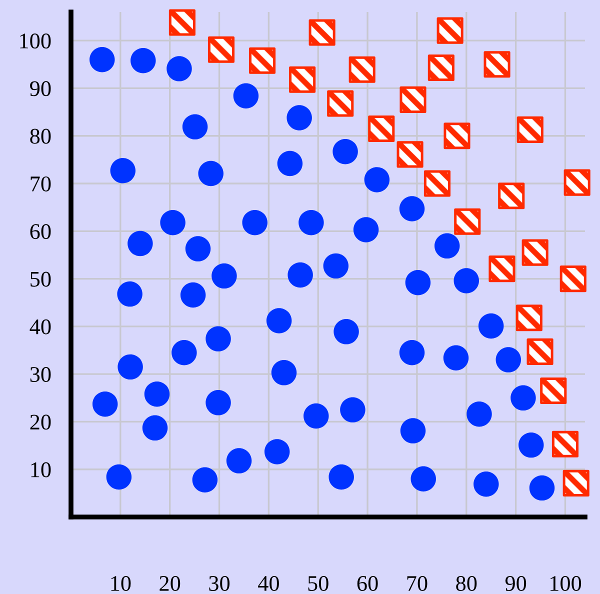  What do you see at coordinates (219, 583) in the screenshot?
I see `x-tick-label: 30` at bounding box center [219, 583].